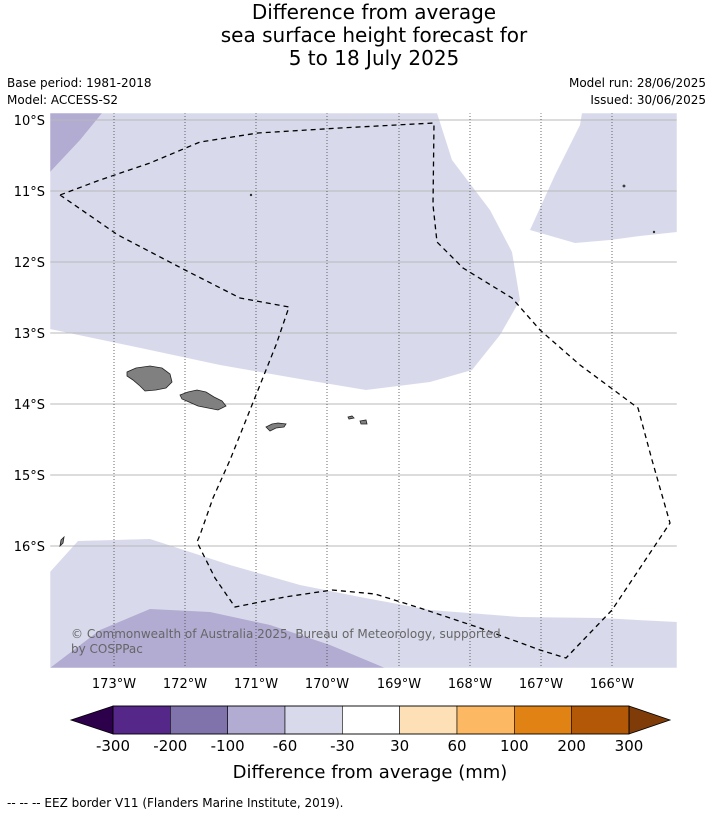 This screenshot has width=713, height=816. What do you see at coordinates (456, 746) in the screenshot?
I see `colorbar-tick-label: 60` at bounding box center [456, 746].